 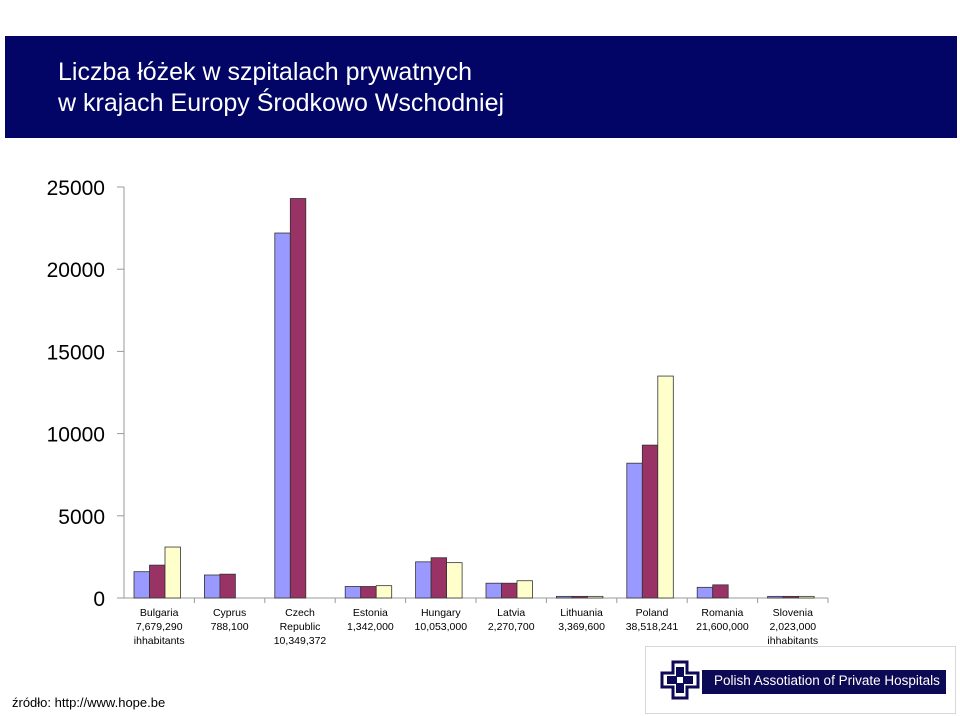 What do you see at coordinates (511, 613) in the screenshot?
I see `x-tick-label: Latvia` at bounding box center [511, 613].